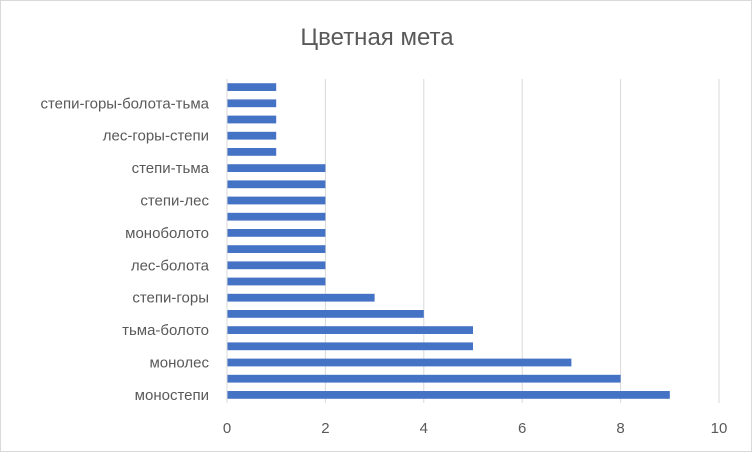 The width and height of the screenshot is (752, 452). What do you see at coordinates (172, 395) in the screenshot?
I see `category-label: моностепи` at bounding box center [172, 395].